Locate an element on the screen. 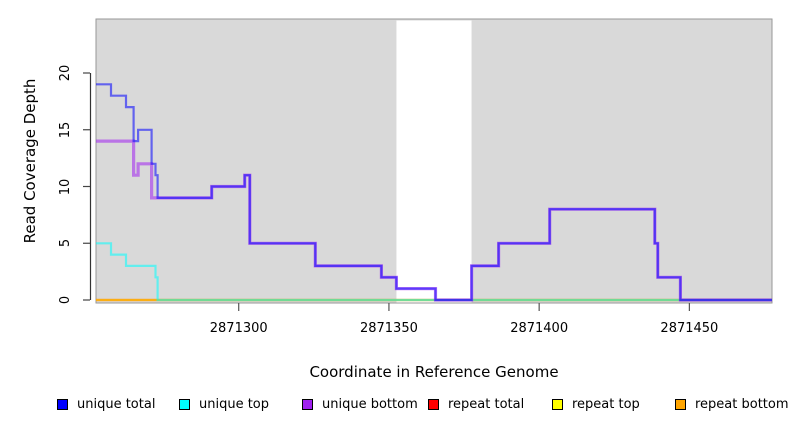 This screenshot has width=792, height=432. y-tick-label: 20 is located at coordinates (65, 73).